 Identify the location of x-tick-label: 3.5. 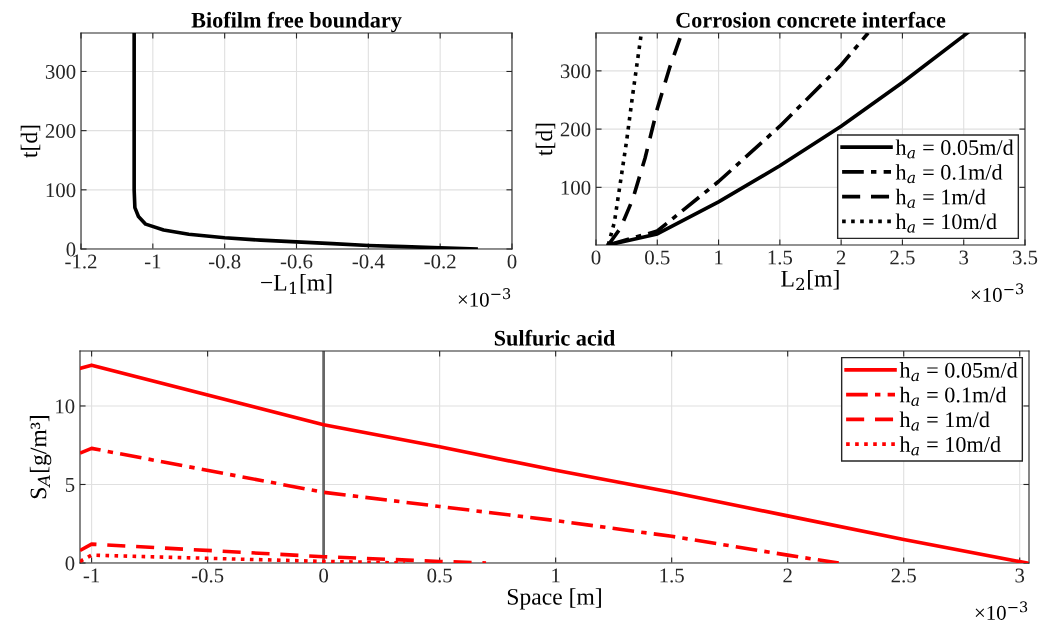
(1025, 257).